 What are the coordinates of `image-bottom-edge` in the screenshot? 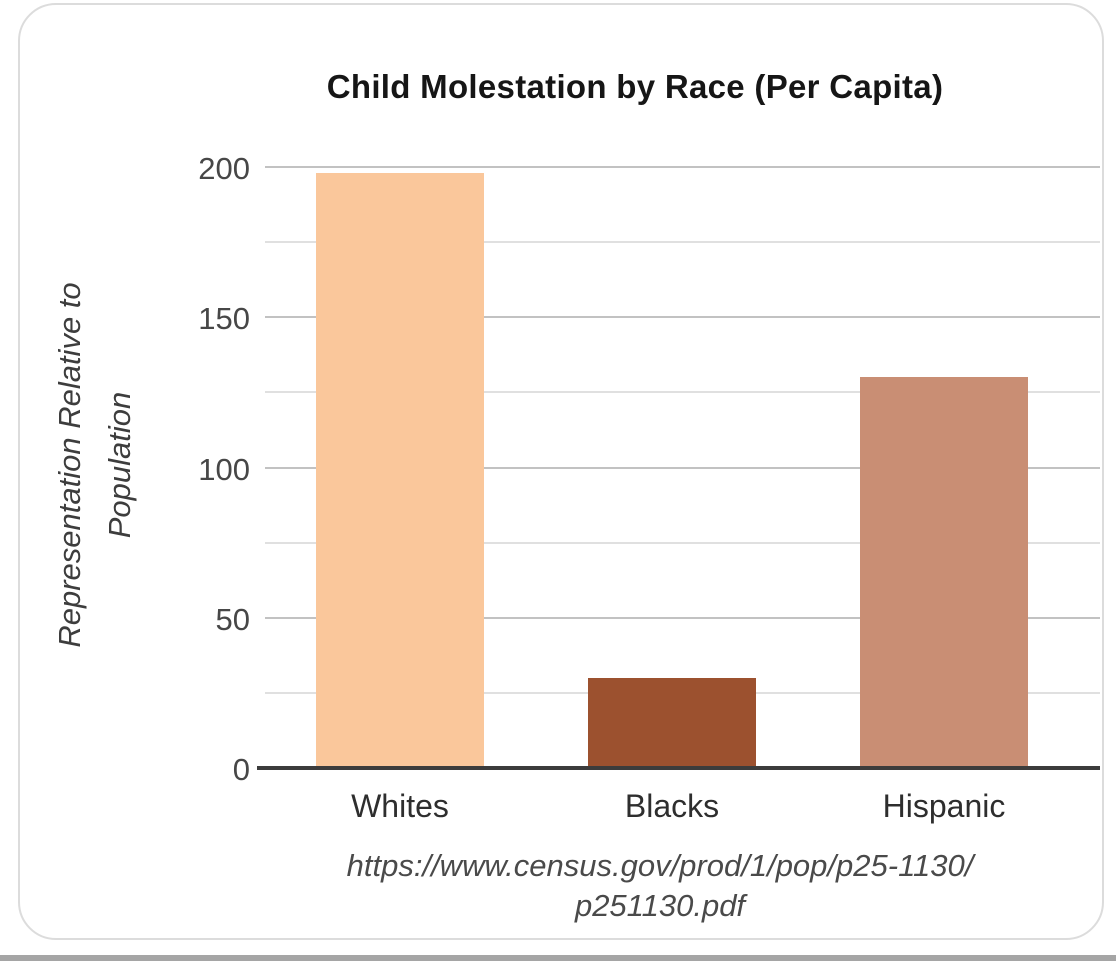 It's located at (558, 958).